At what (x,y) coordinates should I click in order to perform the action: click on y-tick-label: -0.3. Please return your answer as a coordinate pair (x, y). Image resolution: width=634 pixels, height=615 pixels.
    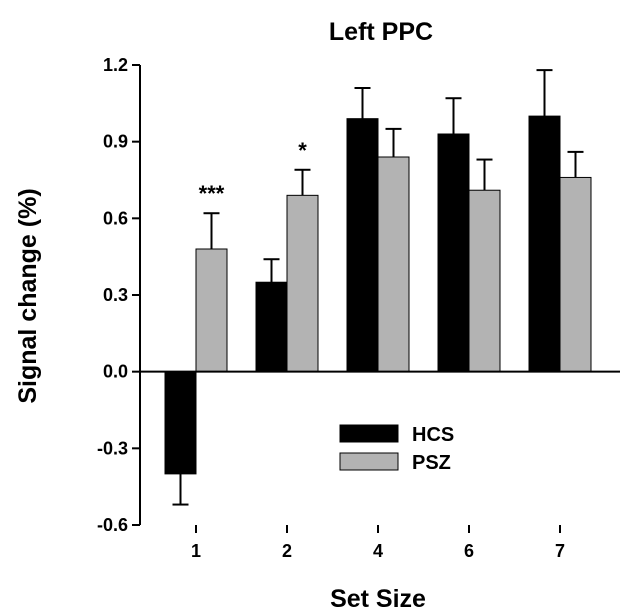
    Looking at the image, I should click on (112, 448).